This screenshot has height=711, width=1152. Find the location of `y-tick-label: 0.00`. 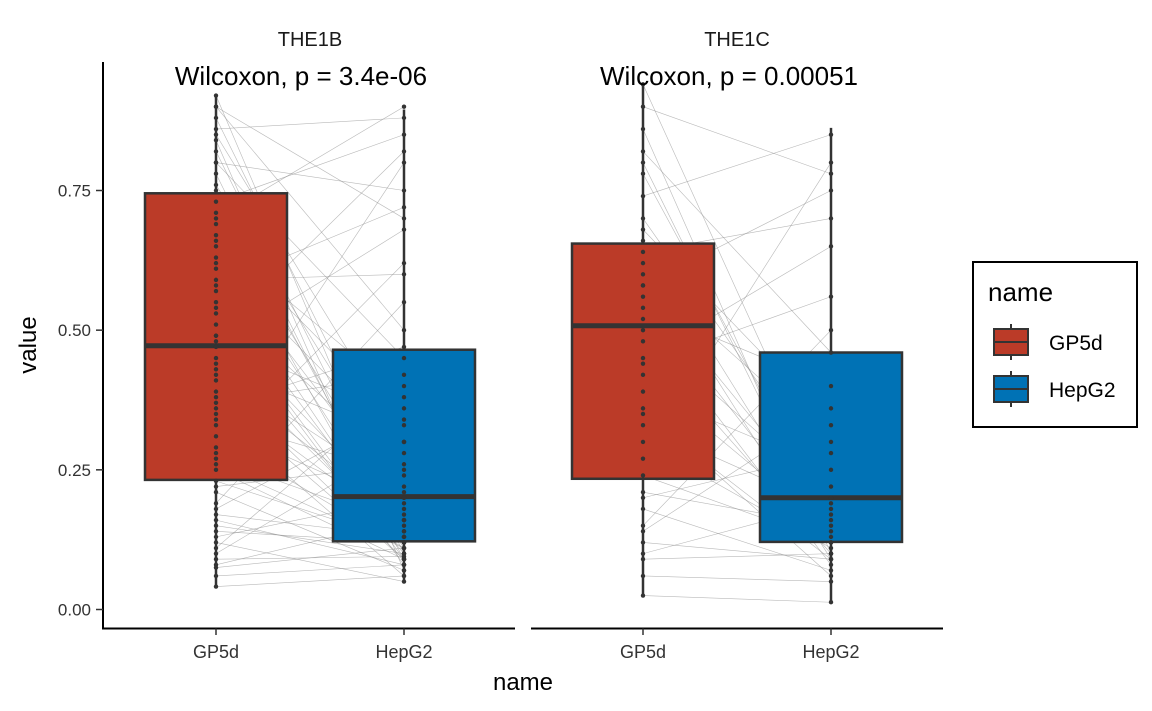

y-tick-label: 0.00 is located at coordinates (74, 610).